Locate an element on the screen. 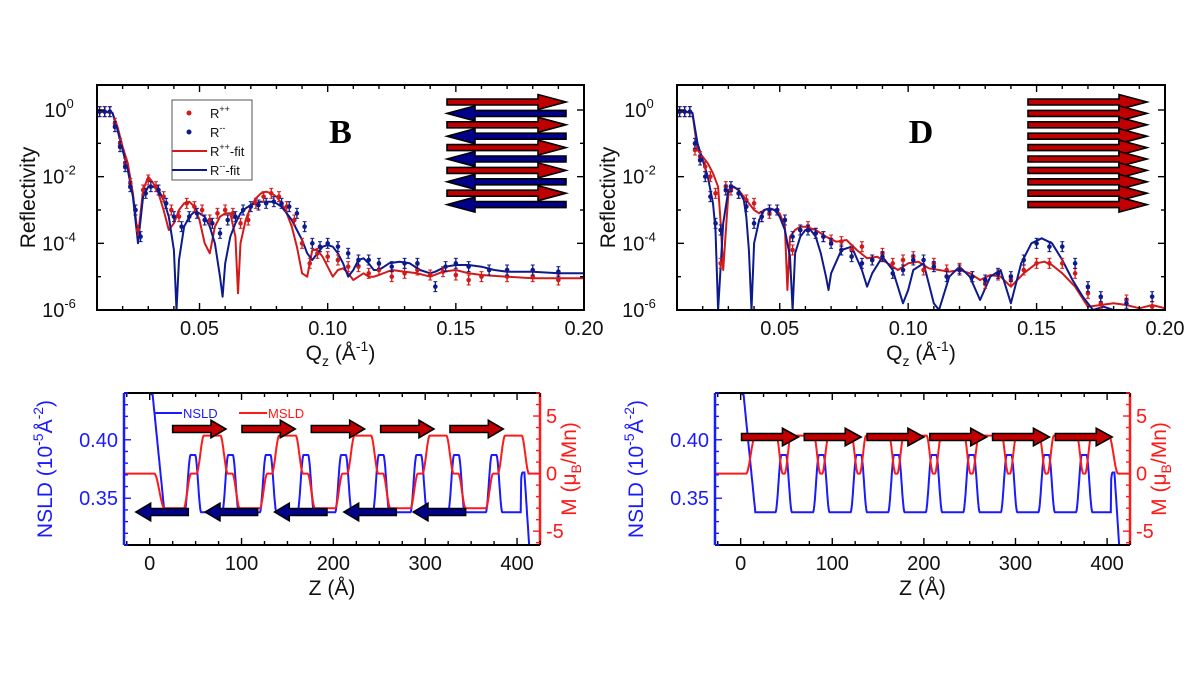  panel-letter: B is located at coordinates (340, 132).